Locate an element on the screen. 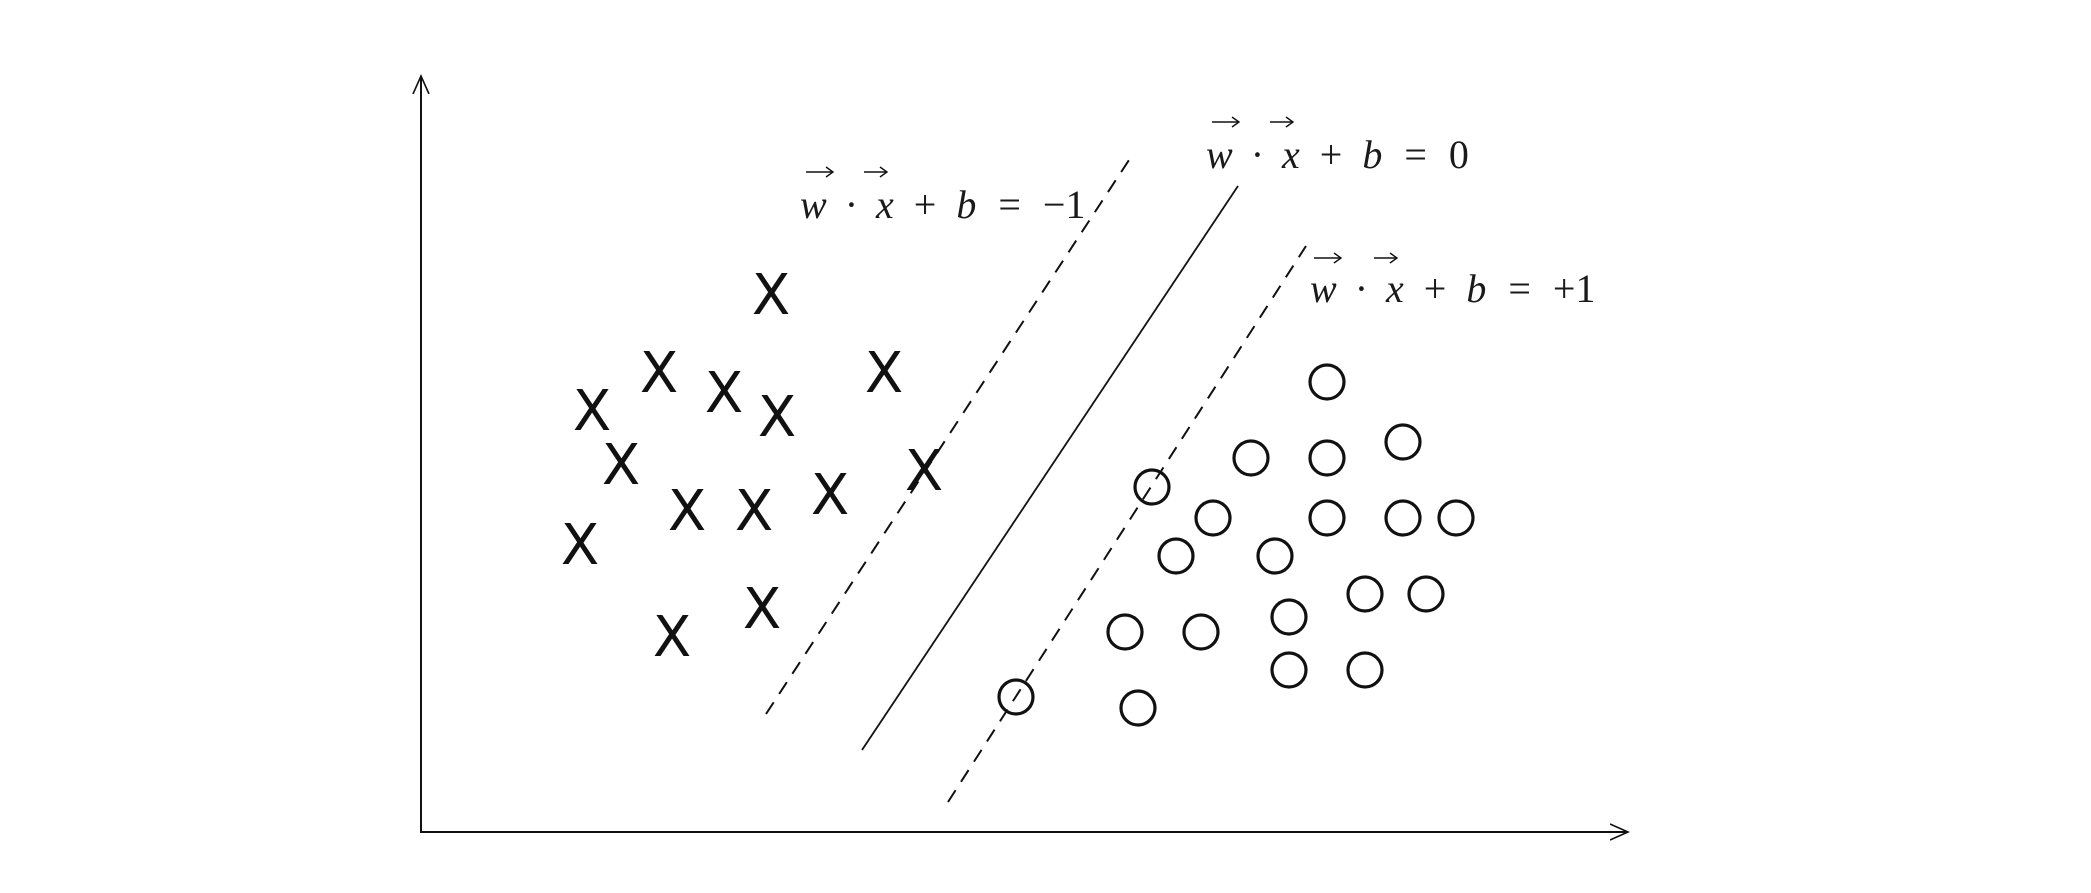 The image size is (2091, 893). negative-margin-label: w · x + b = −1 is located at coordinates (942, 196).